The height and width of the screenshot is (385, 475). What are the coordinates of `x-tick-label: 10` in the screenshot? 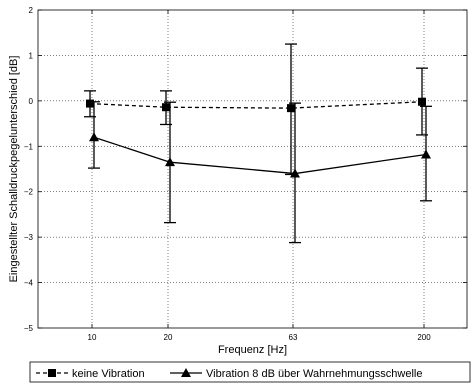 It's located at (92, 337).